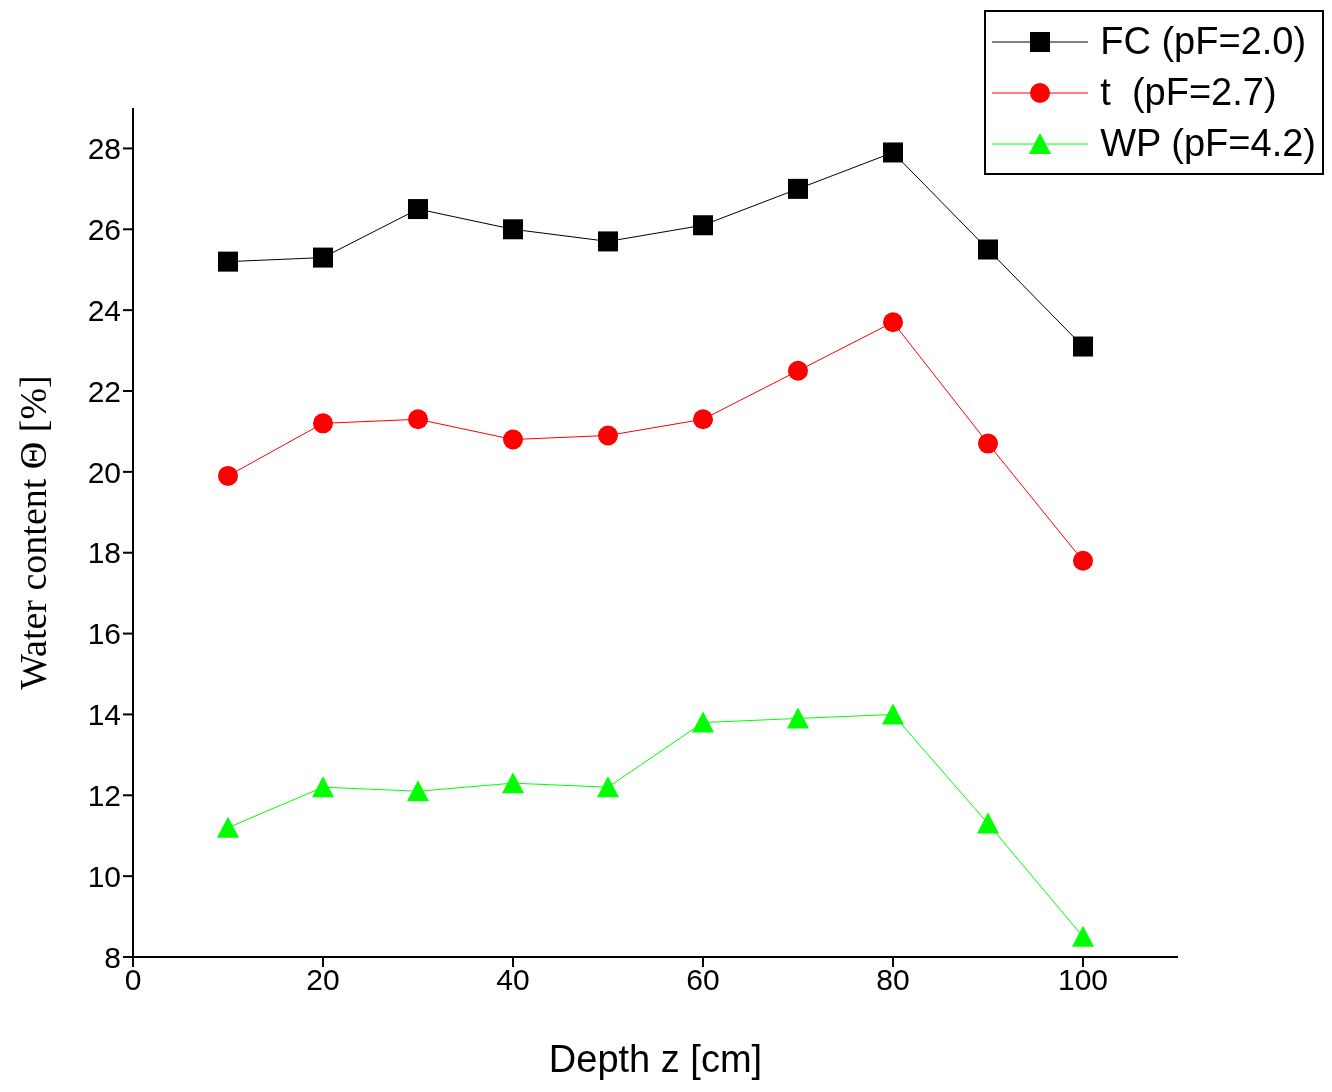 The image size is (1332, 1092). Describe the element at coordinates (104, 472) in the screenshot. I see `y-tick-label: 20` at that location.